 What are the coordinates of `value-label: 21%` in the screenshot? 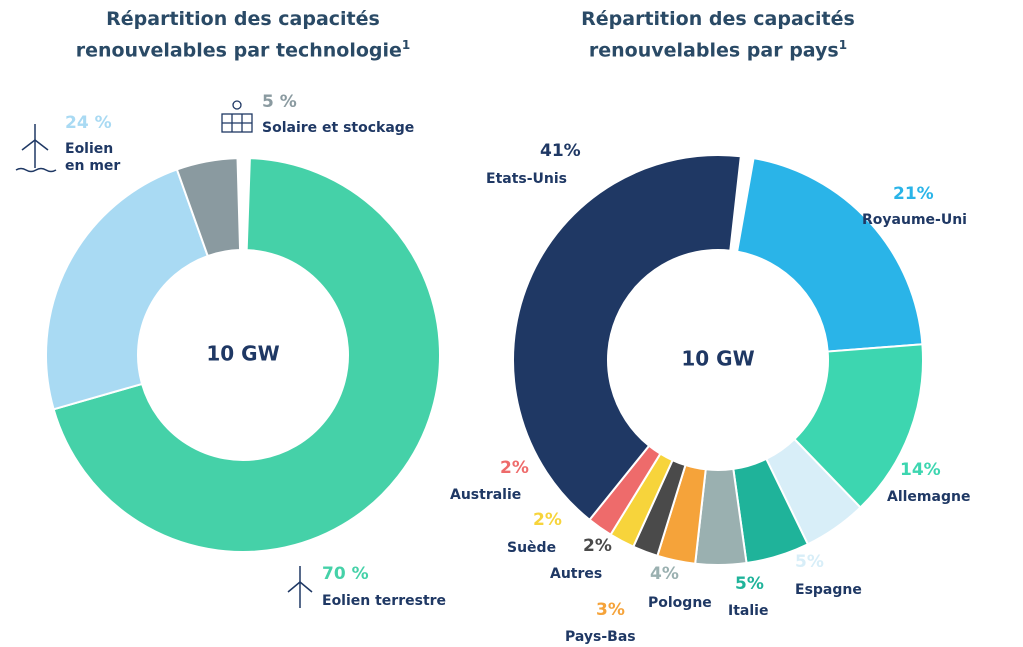 It's located at (913, 194).